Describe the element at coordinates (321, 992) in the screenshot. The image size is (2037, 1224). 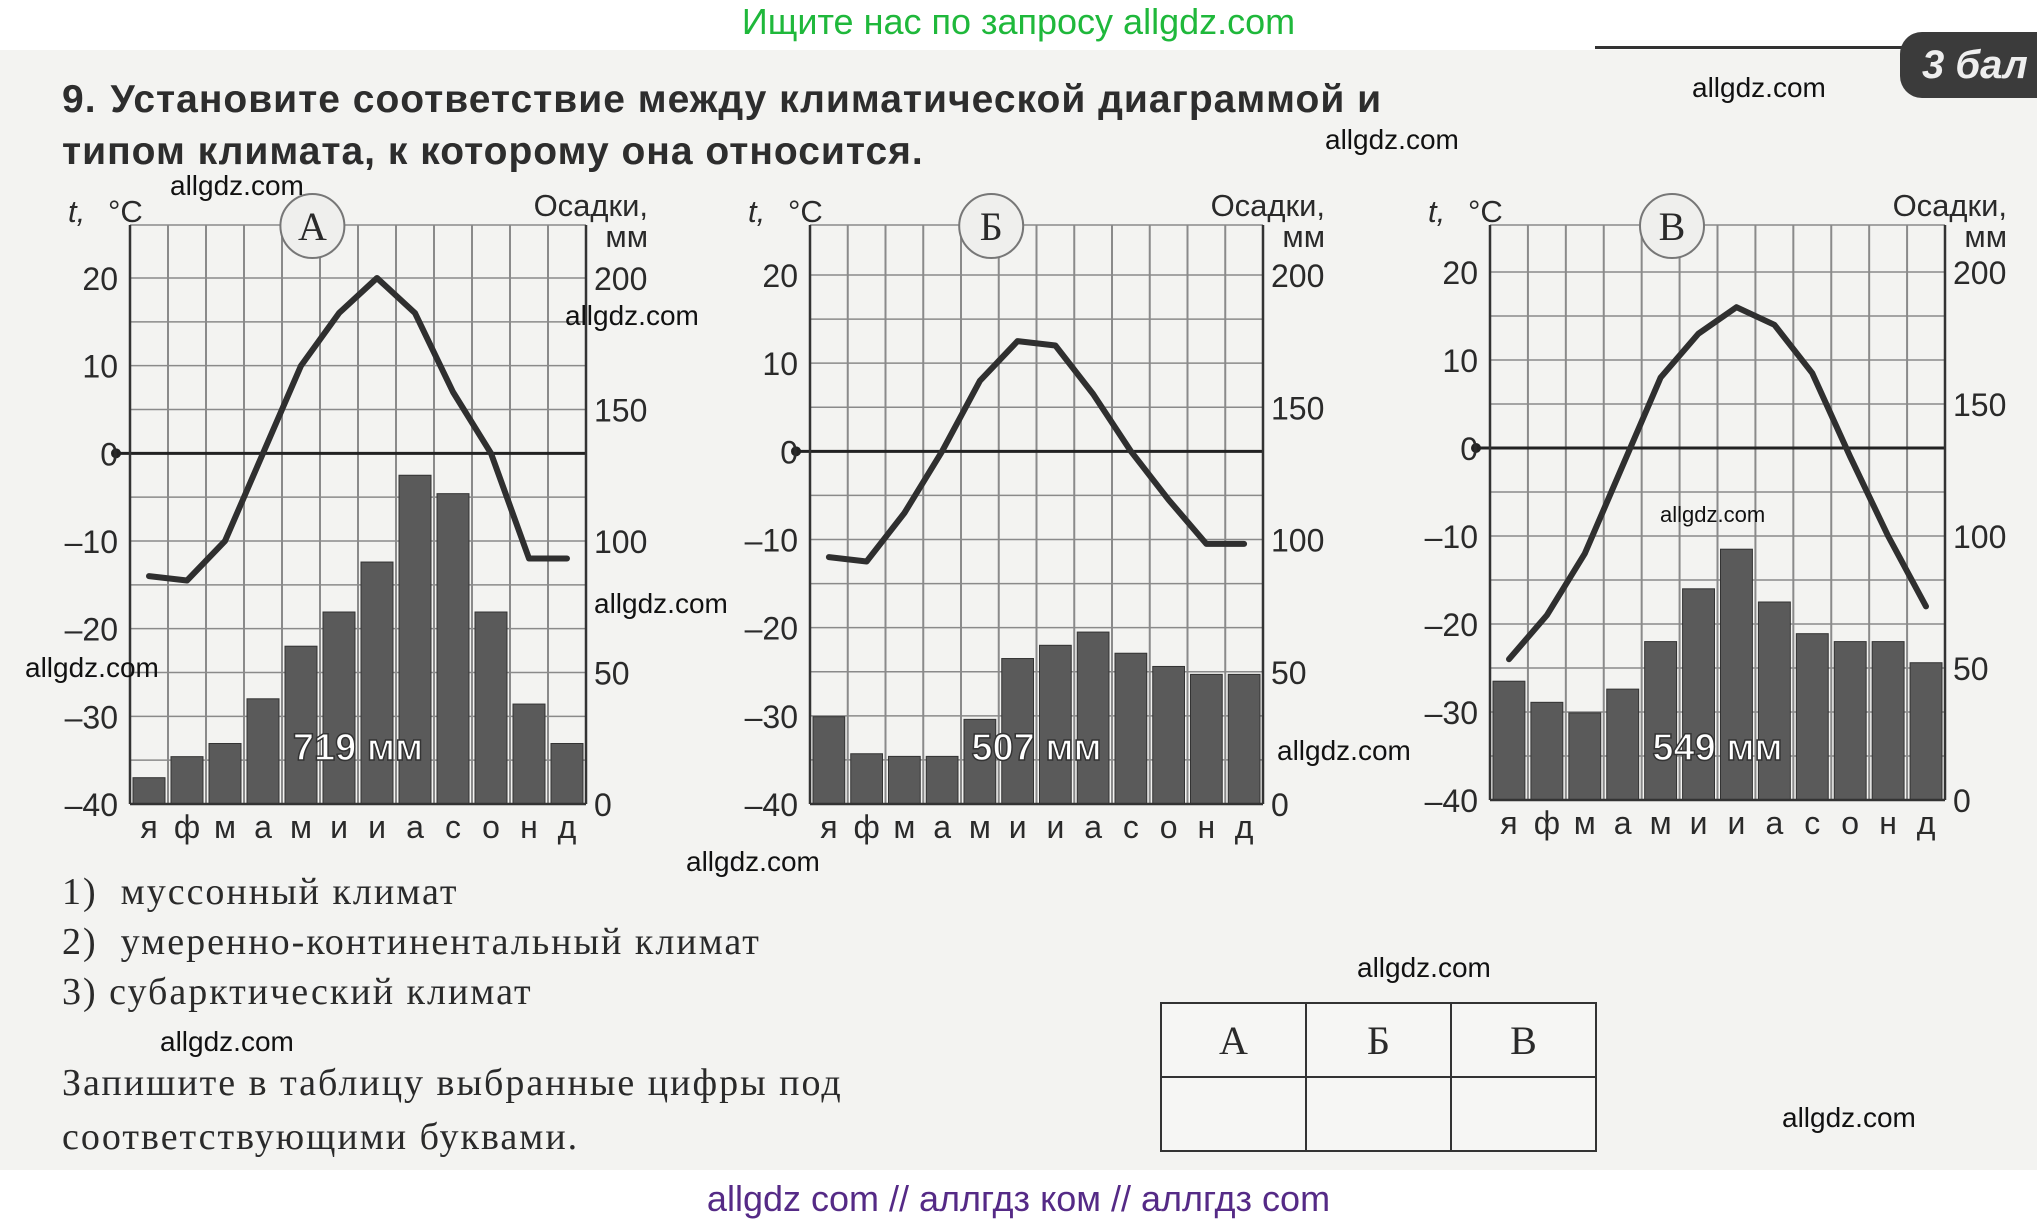
I see `option-text: субарктический климат` at that location.